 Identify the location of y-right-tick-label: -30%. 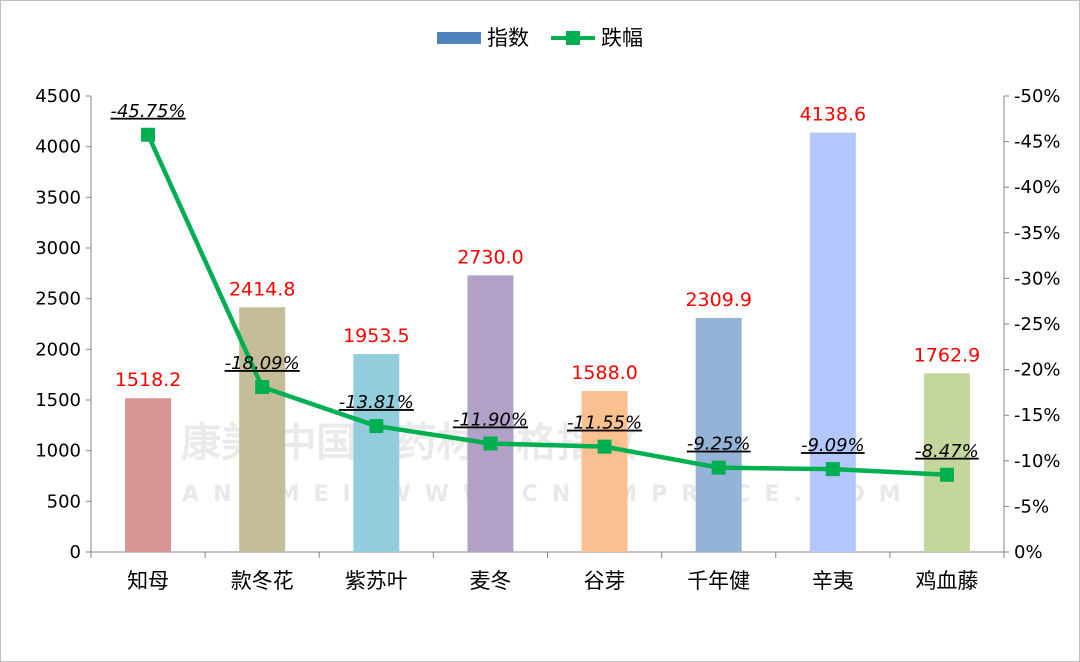
(1037, 278).